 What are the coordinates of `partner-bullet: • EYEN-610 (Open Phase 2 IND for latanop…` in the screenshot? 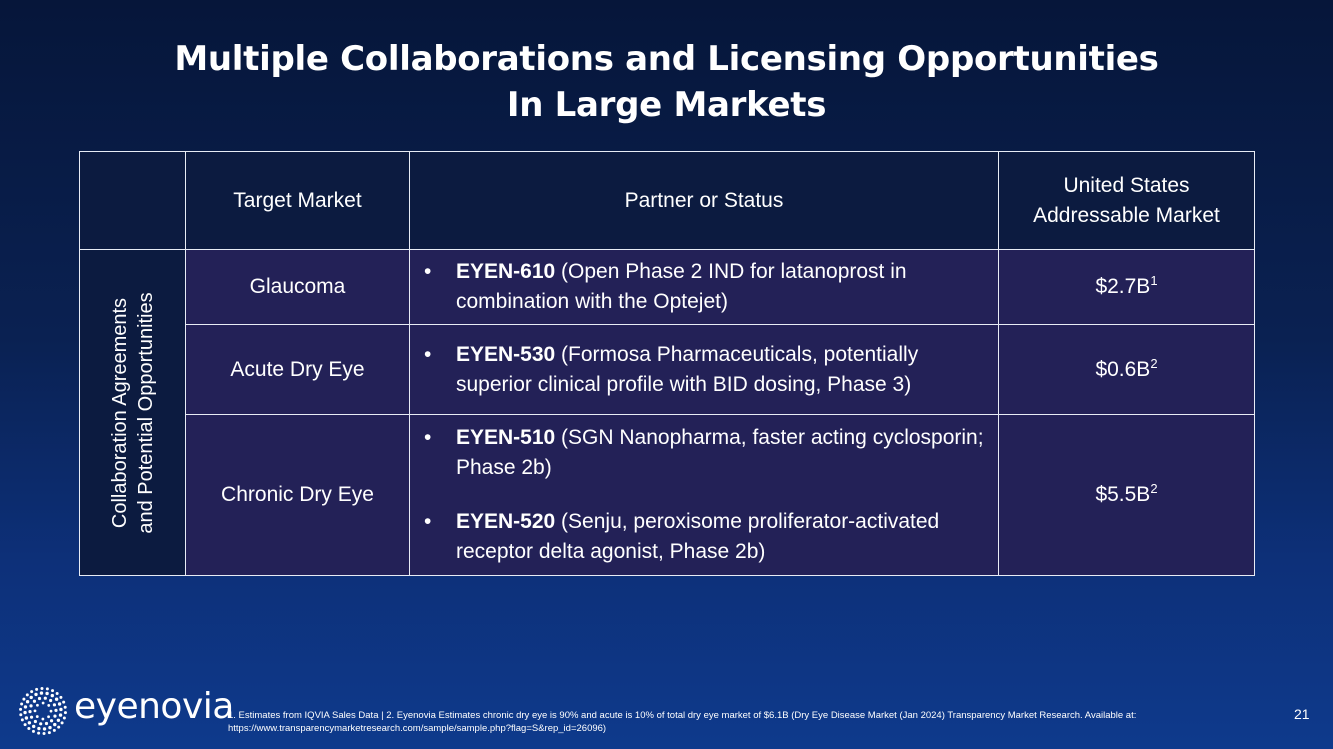 It's located at (704, 287).